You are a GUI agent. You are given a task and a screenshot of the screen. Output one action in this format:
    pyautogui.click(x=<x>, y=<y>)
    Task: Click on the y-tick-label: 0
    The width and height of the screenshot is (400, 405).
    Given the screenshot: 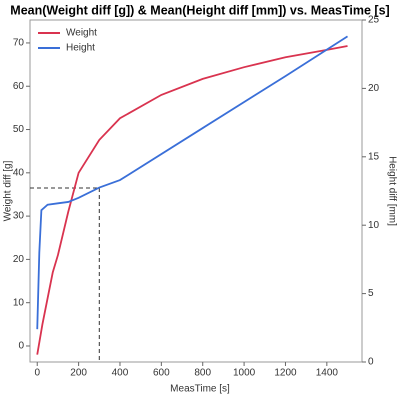 What is the action you would take?
    pyautogui.click(x=21, y=346)
    